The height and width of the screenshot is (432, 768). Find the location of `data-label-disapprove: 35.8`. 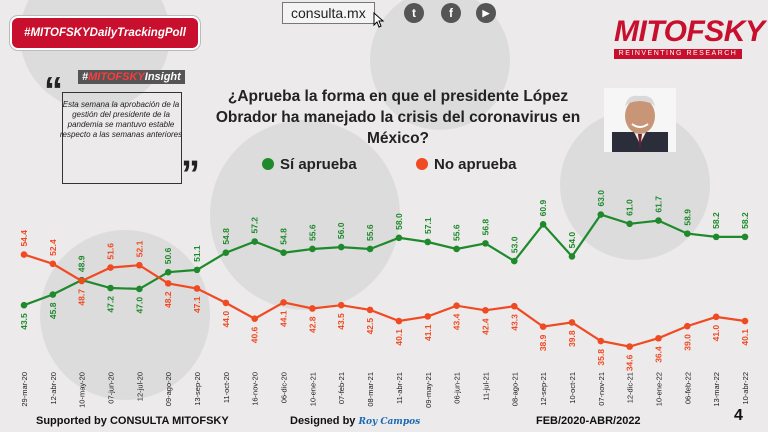

data-label-disapprove: 35.8 is located at coordinates (601, 357).